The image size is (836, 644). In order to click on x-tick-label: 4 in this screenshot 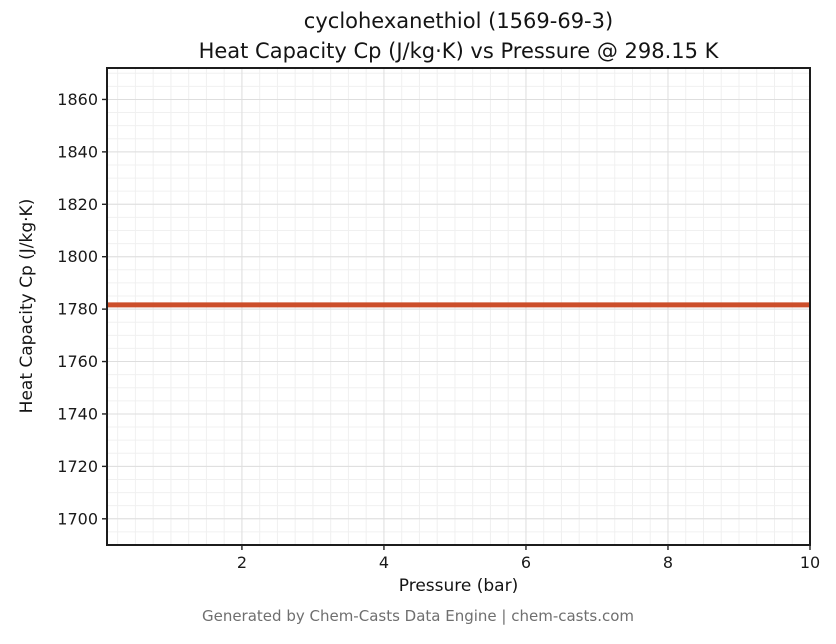, I will do `click(384, 562)`.